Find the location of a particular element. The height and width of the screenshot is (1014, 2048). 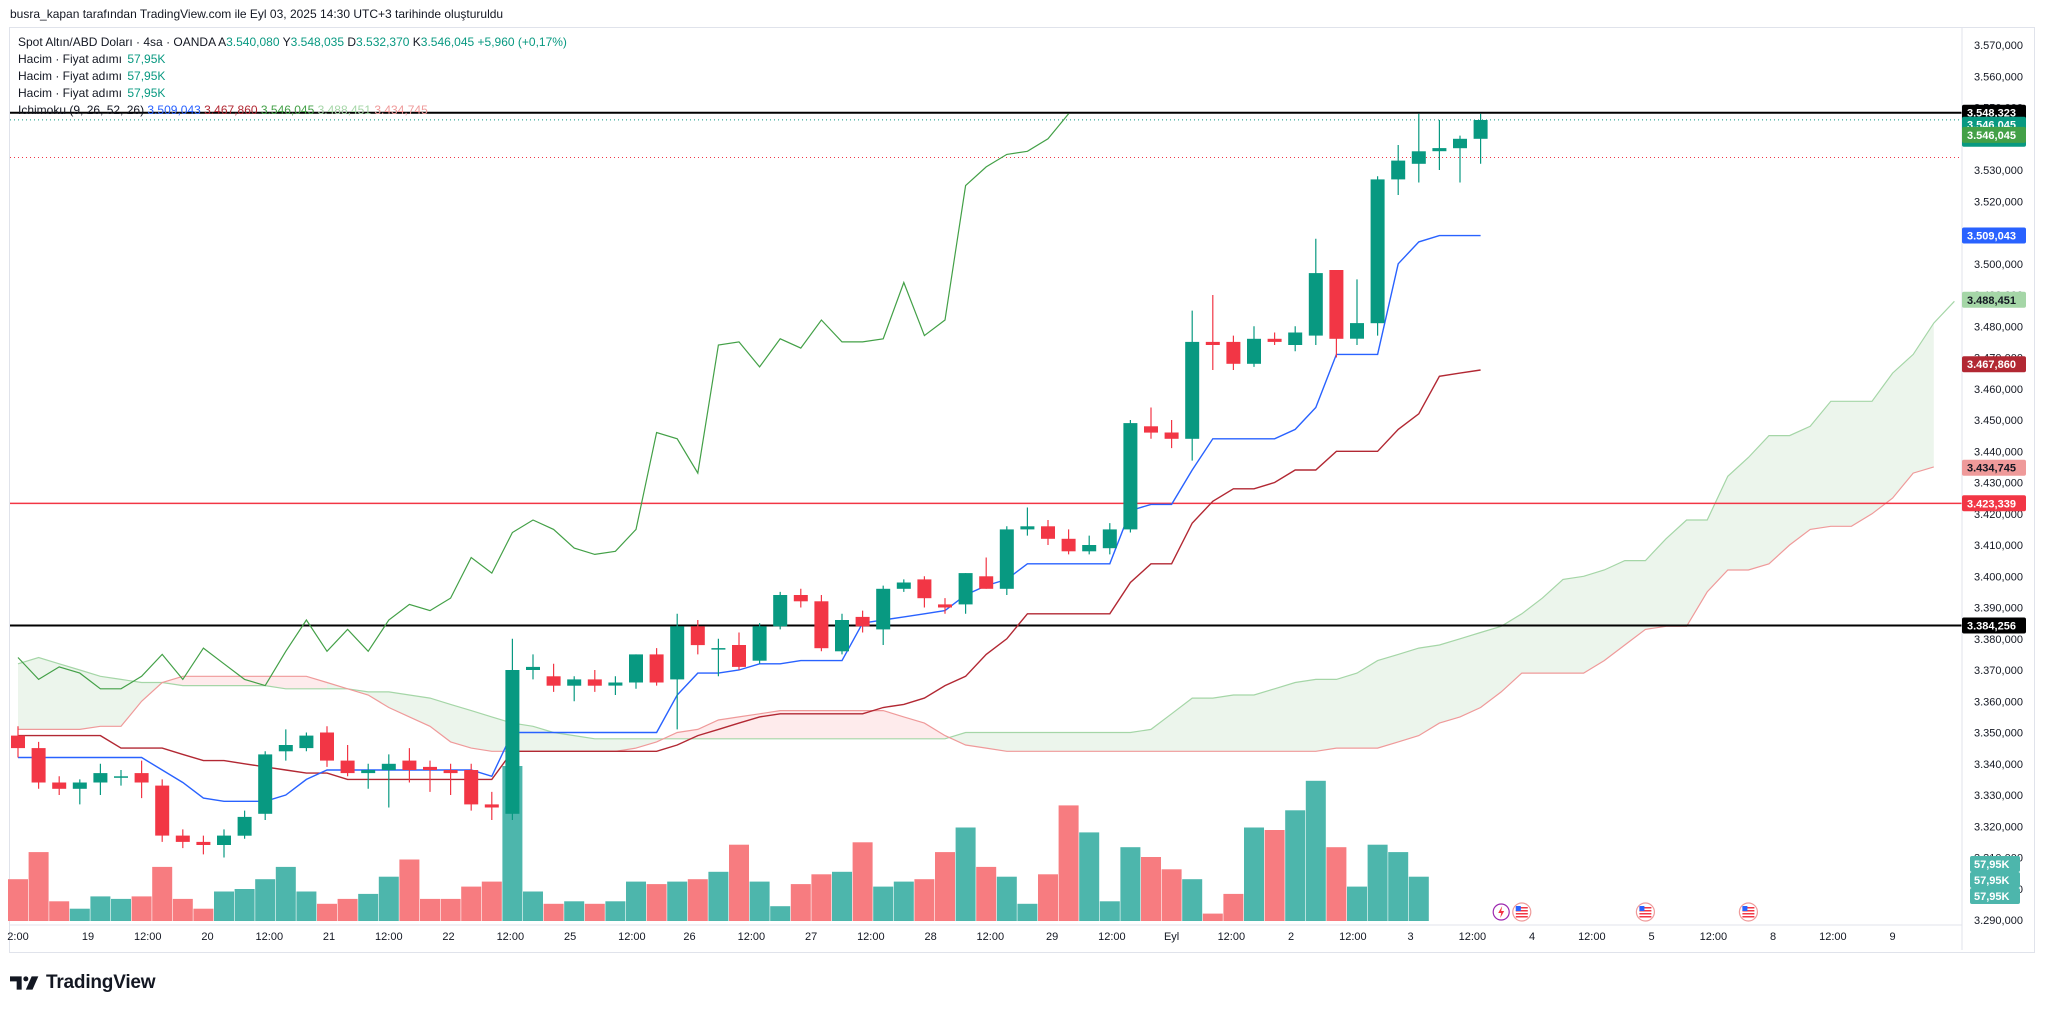

price-axis-tick: 3.570,000 is located at coordinates (1998, 46).